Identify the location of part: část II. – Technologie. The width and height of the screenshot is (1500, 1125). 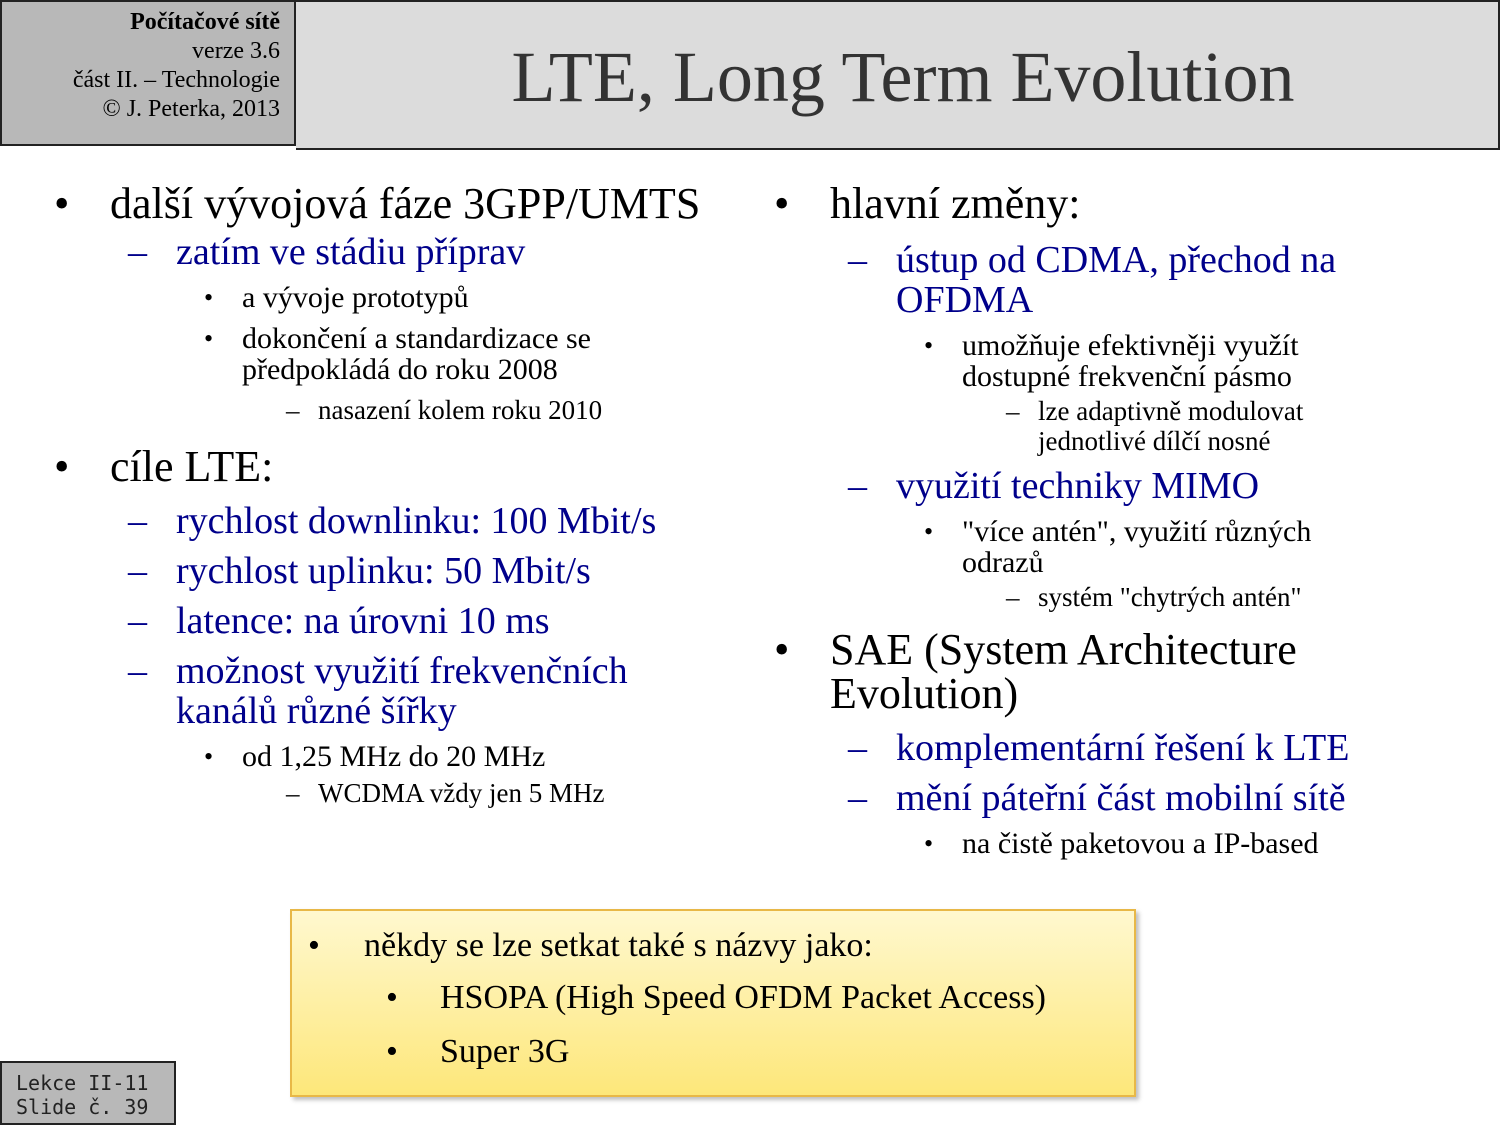
(176, 80).